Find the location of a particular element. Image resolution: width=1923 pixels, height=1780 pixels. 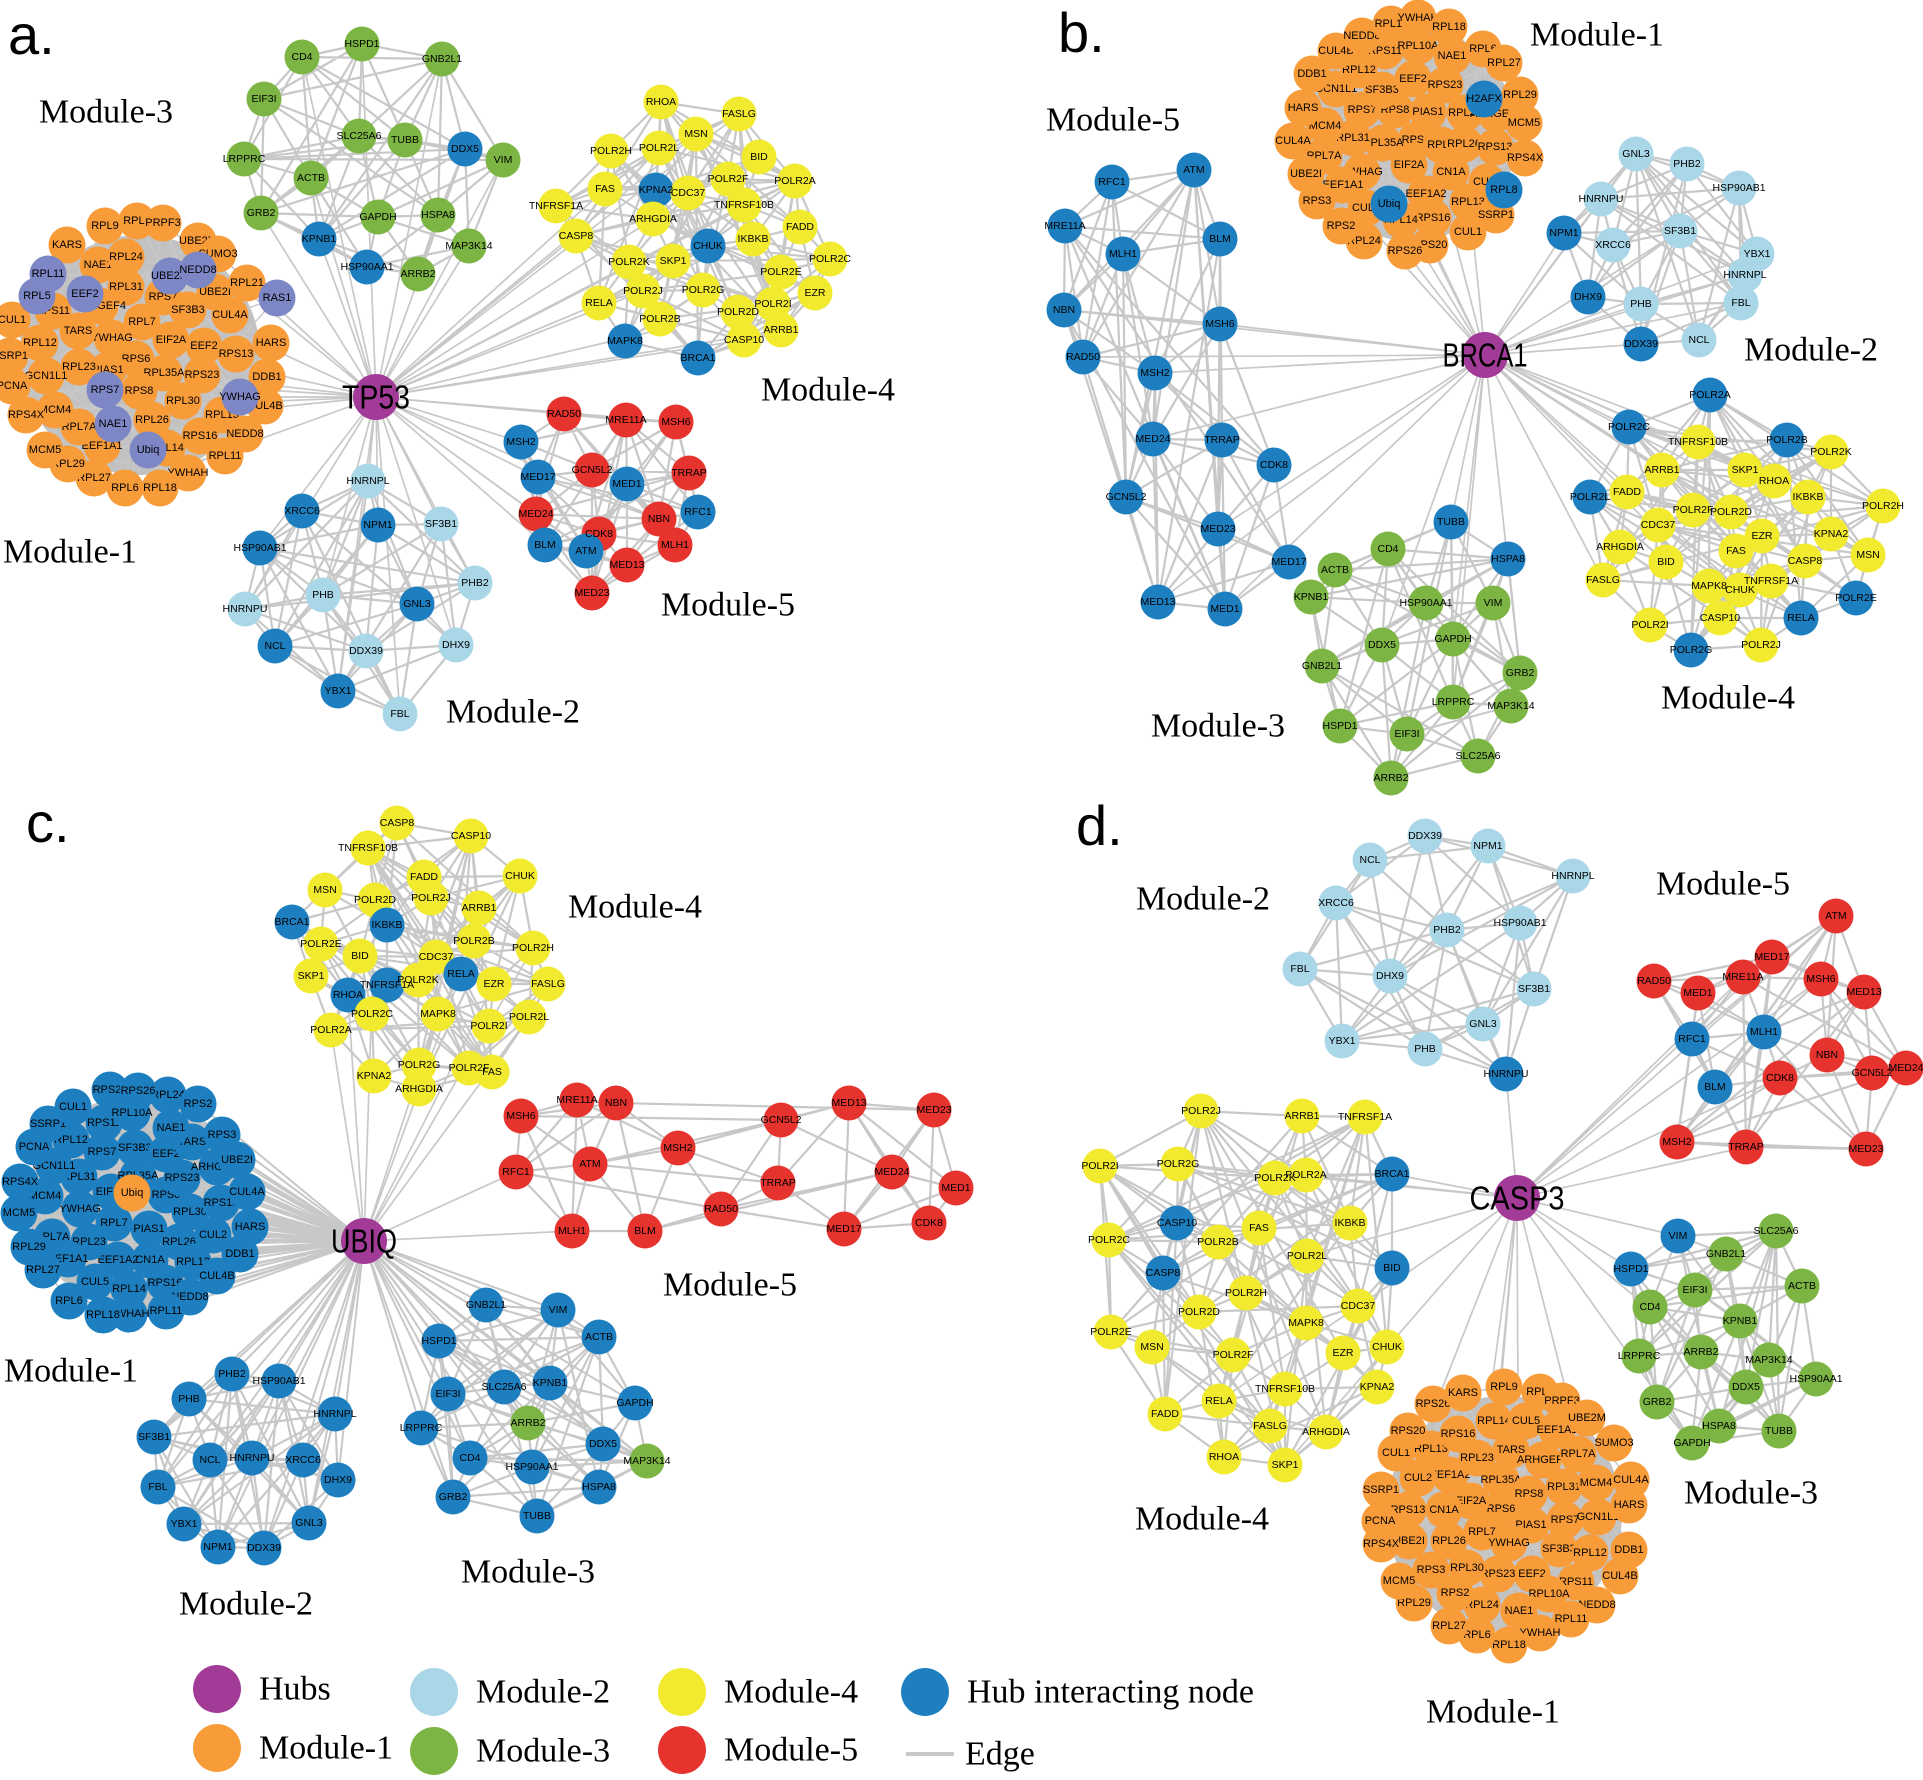

svg-text: KPNA2 is located at coordinates (656, 190).